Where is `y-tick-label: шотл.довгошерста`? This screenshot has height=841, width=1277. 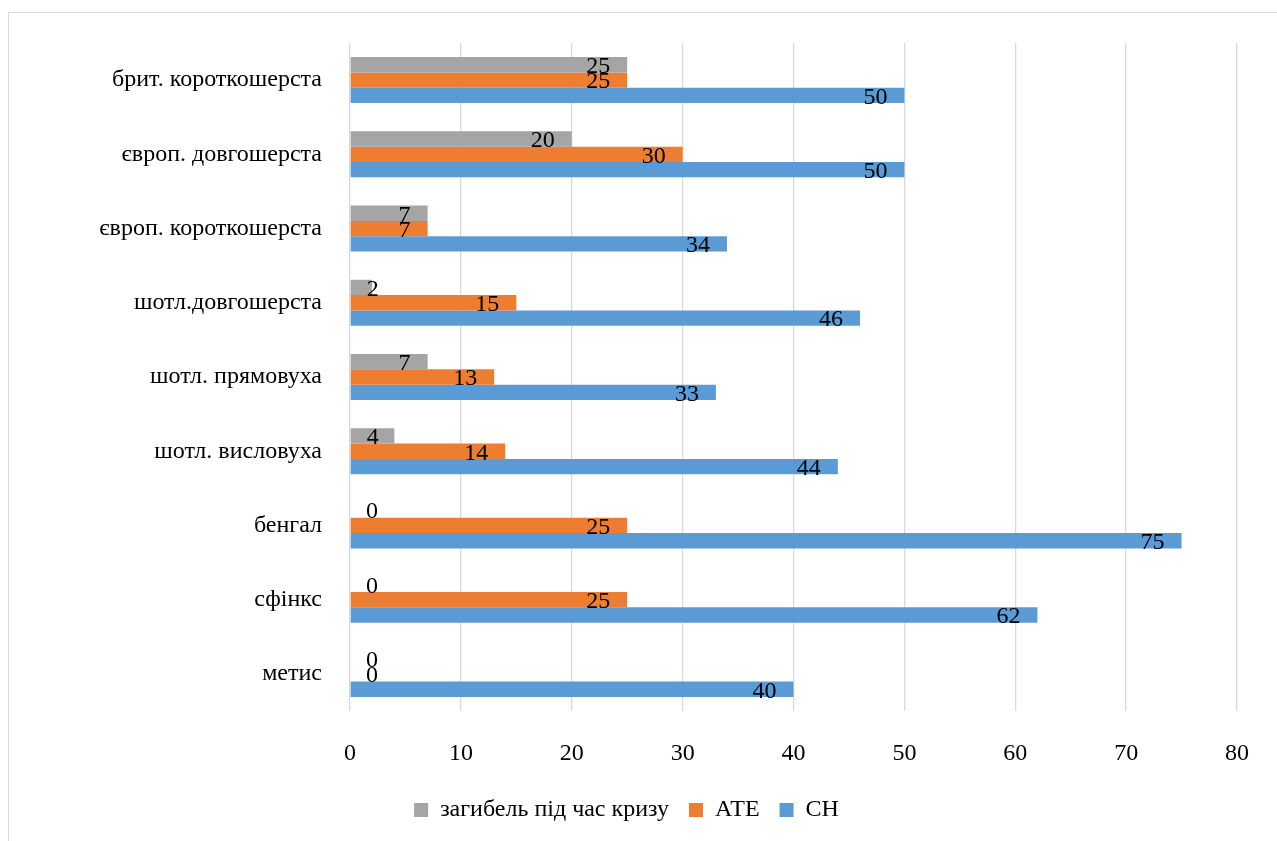 y-tick-label: шотл.довгошерста is located at coordinates (228, 301).